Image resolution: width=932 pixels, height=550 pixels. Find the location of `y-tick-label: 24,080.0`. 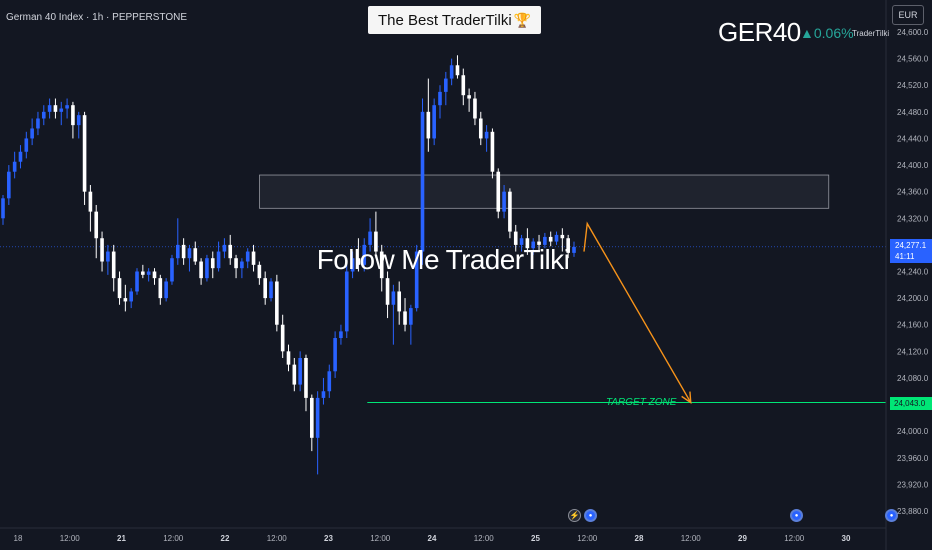

y-tick-label: 24,080.0 is located at coordinates (913, 378).